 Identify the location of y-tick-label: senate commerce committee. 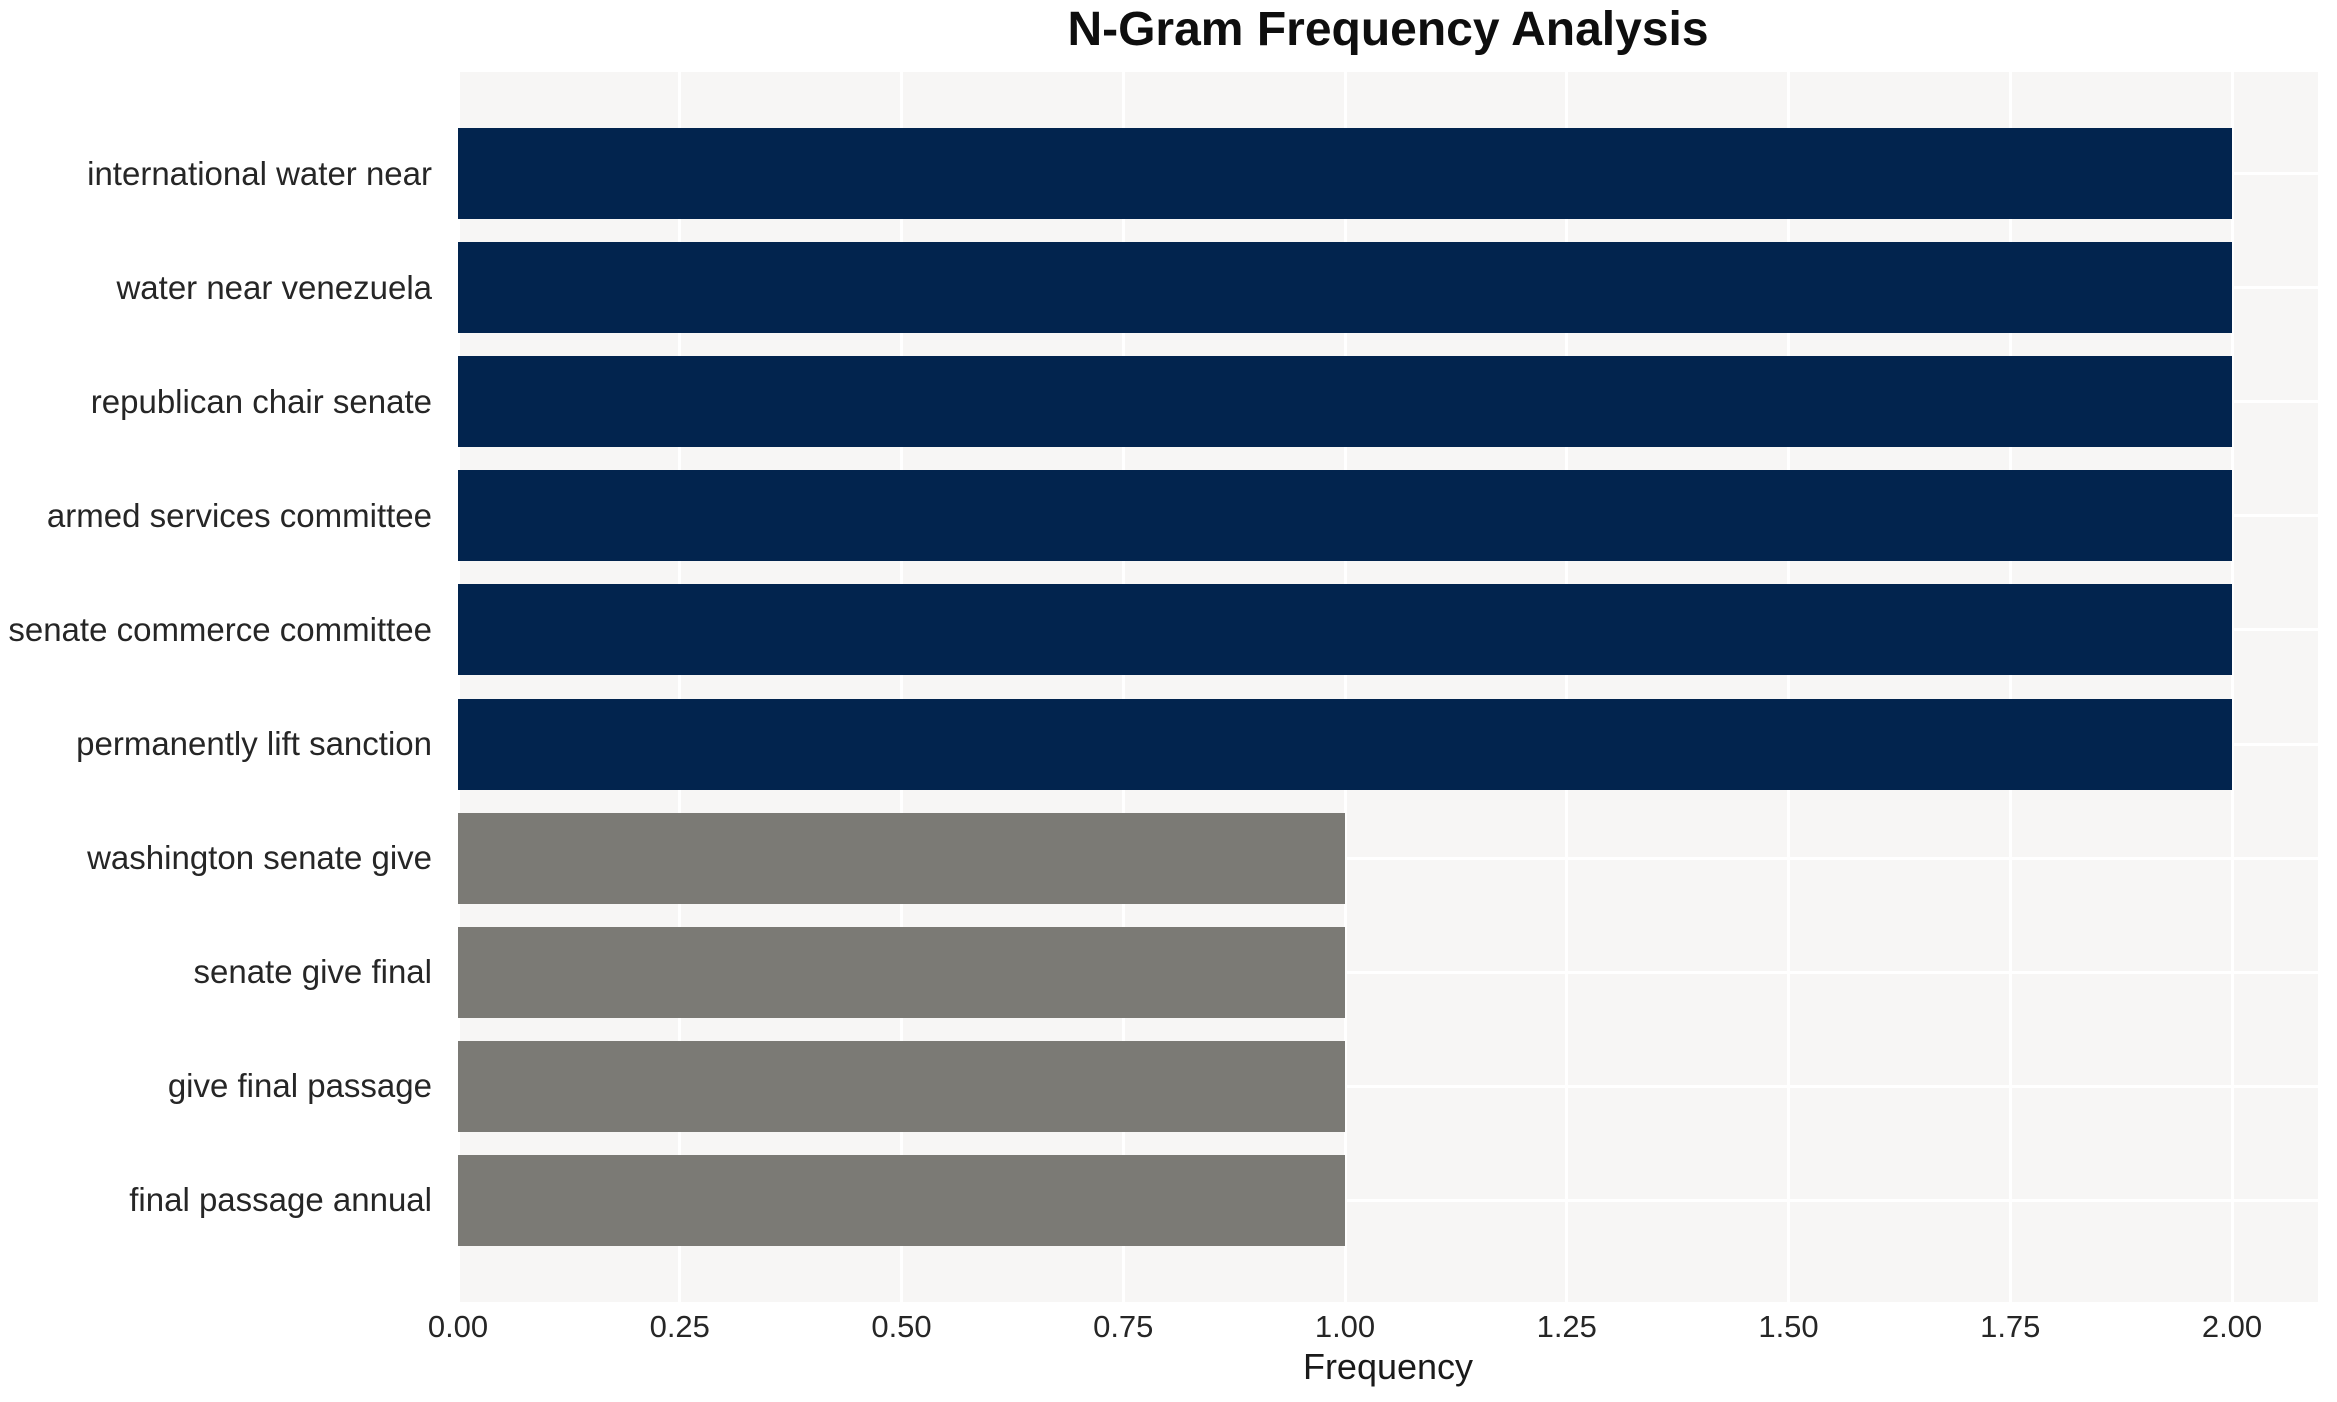
(220, 629).